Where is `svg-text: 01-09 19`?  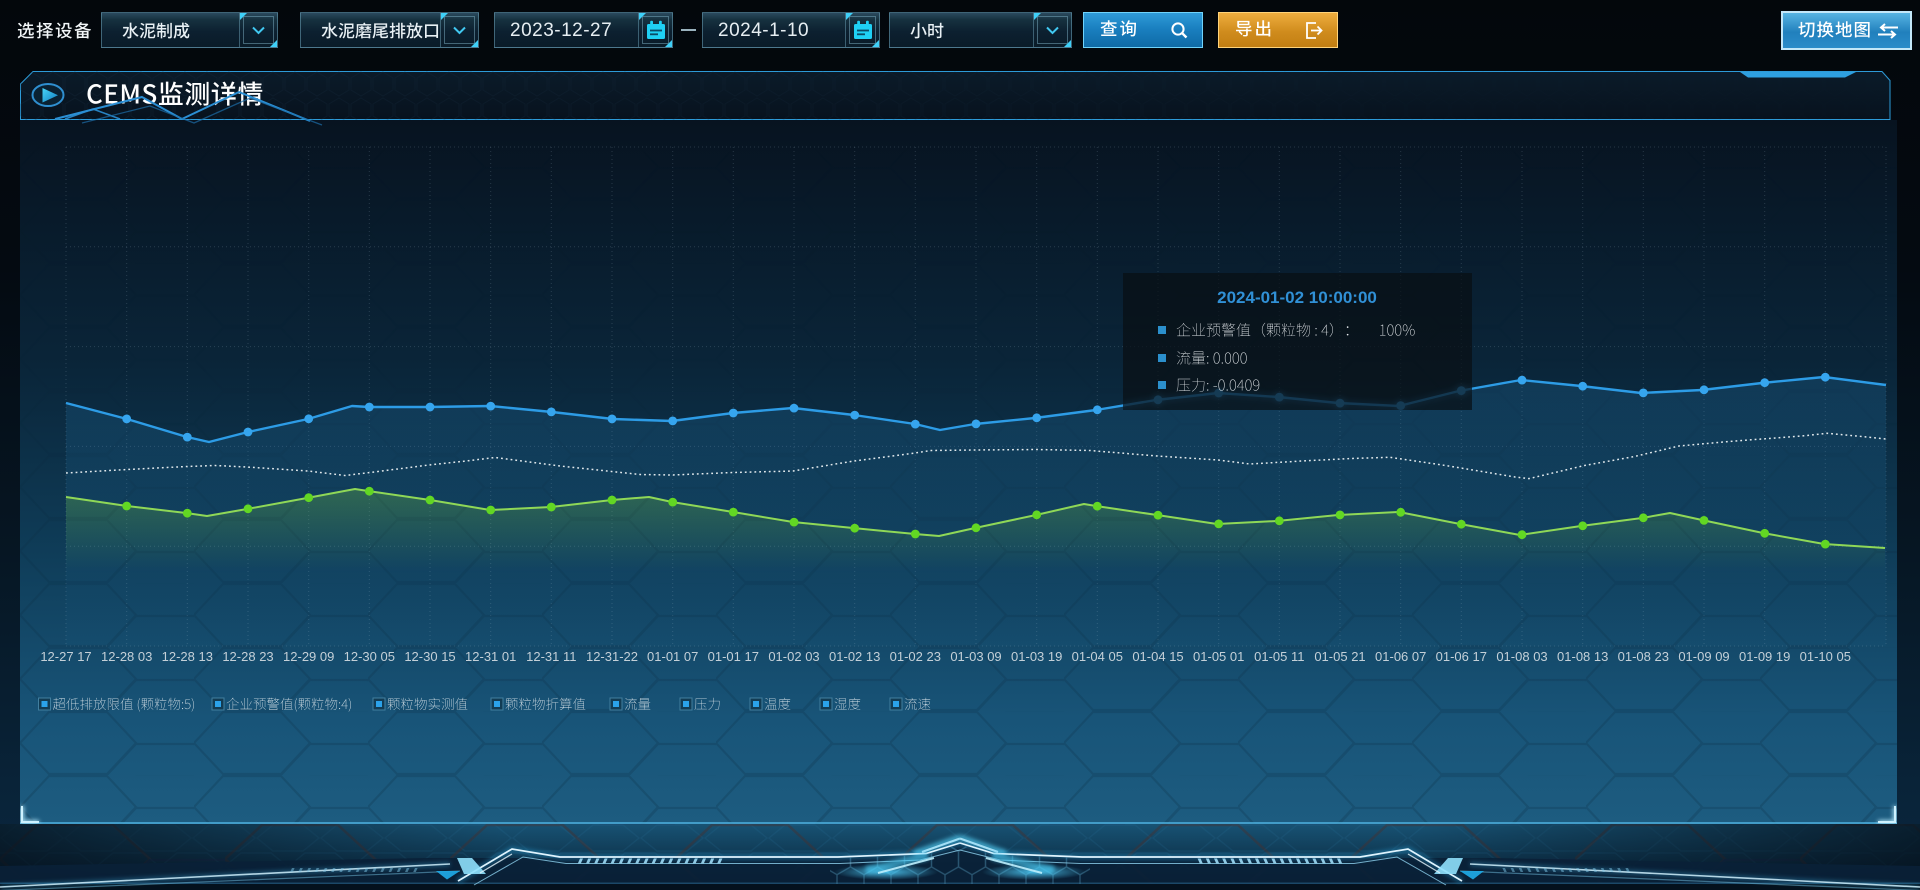
svg-text: 01-09 19 is located at coordinates (1764, 656).